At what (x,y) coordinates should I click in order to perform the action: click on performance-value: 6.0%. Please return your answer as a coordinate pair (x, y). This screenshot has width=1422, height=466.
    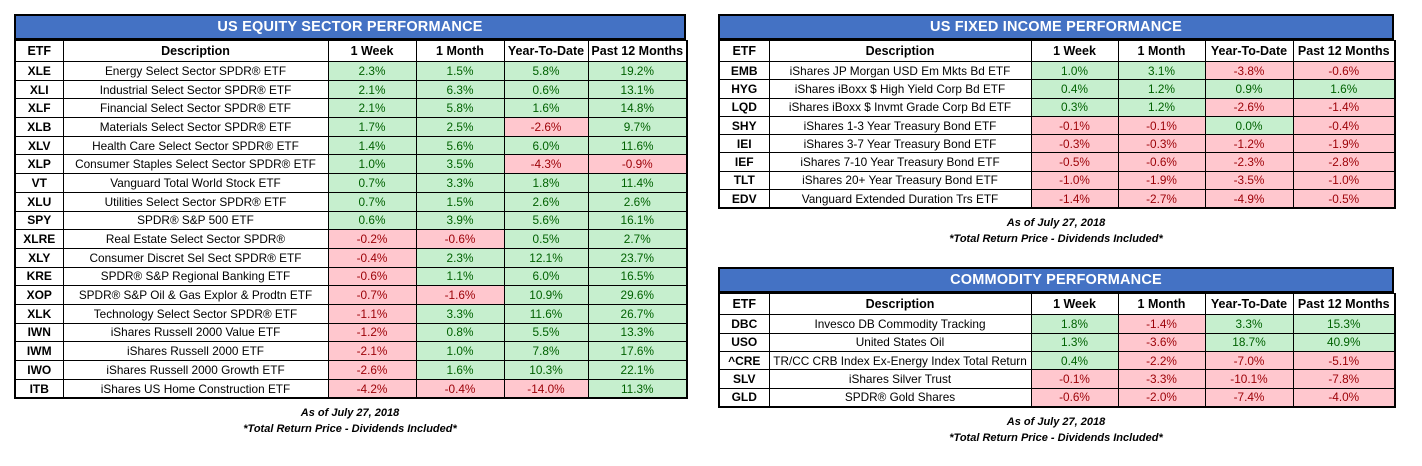
    Looking at the image, I should click on (546, 276).